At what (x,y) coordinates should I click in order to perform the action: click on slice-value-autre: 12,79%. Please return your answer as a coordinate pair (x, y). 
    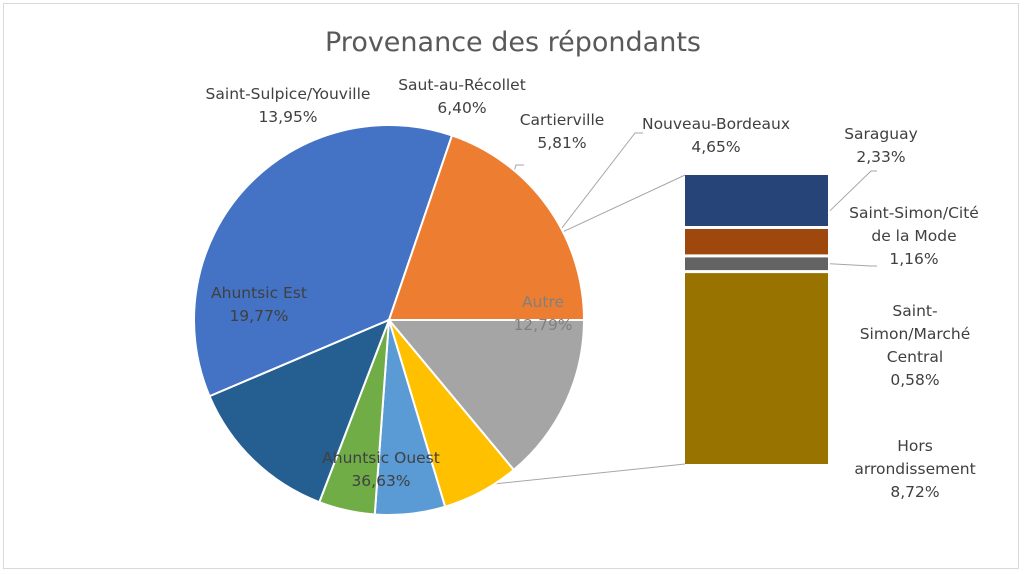
    Looking at the image, I should click on (542, 325).